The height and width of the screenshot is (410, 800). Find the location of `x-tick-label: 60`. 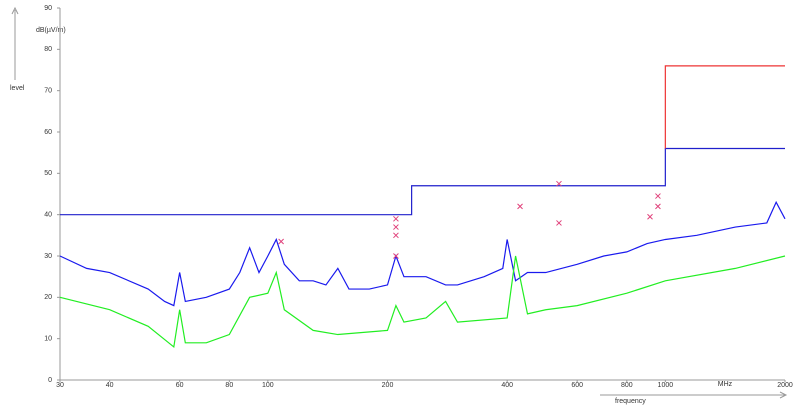

x-tick-label: 60 is located at coordinates (180, 385).